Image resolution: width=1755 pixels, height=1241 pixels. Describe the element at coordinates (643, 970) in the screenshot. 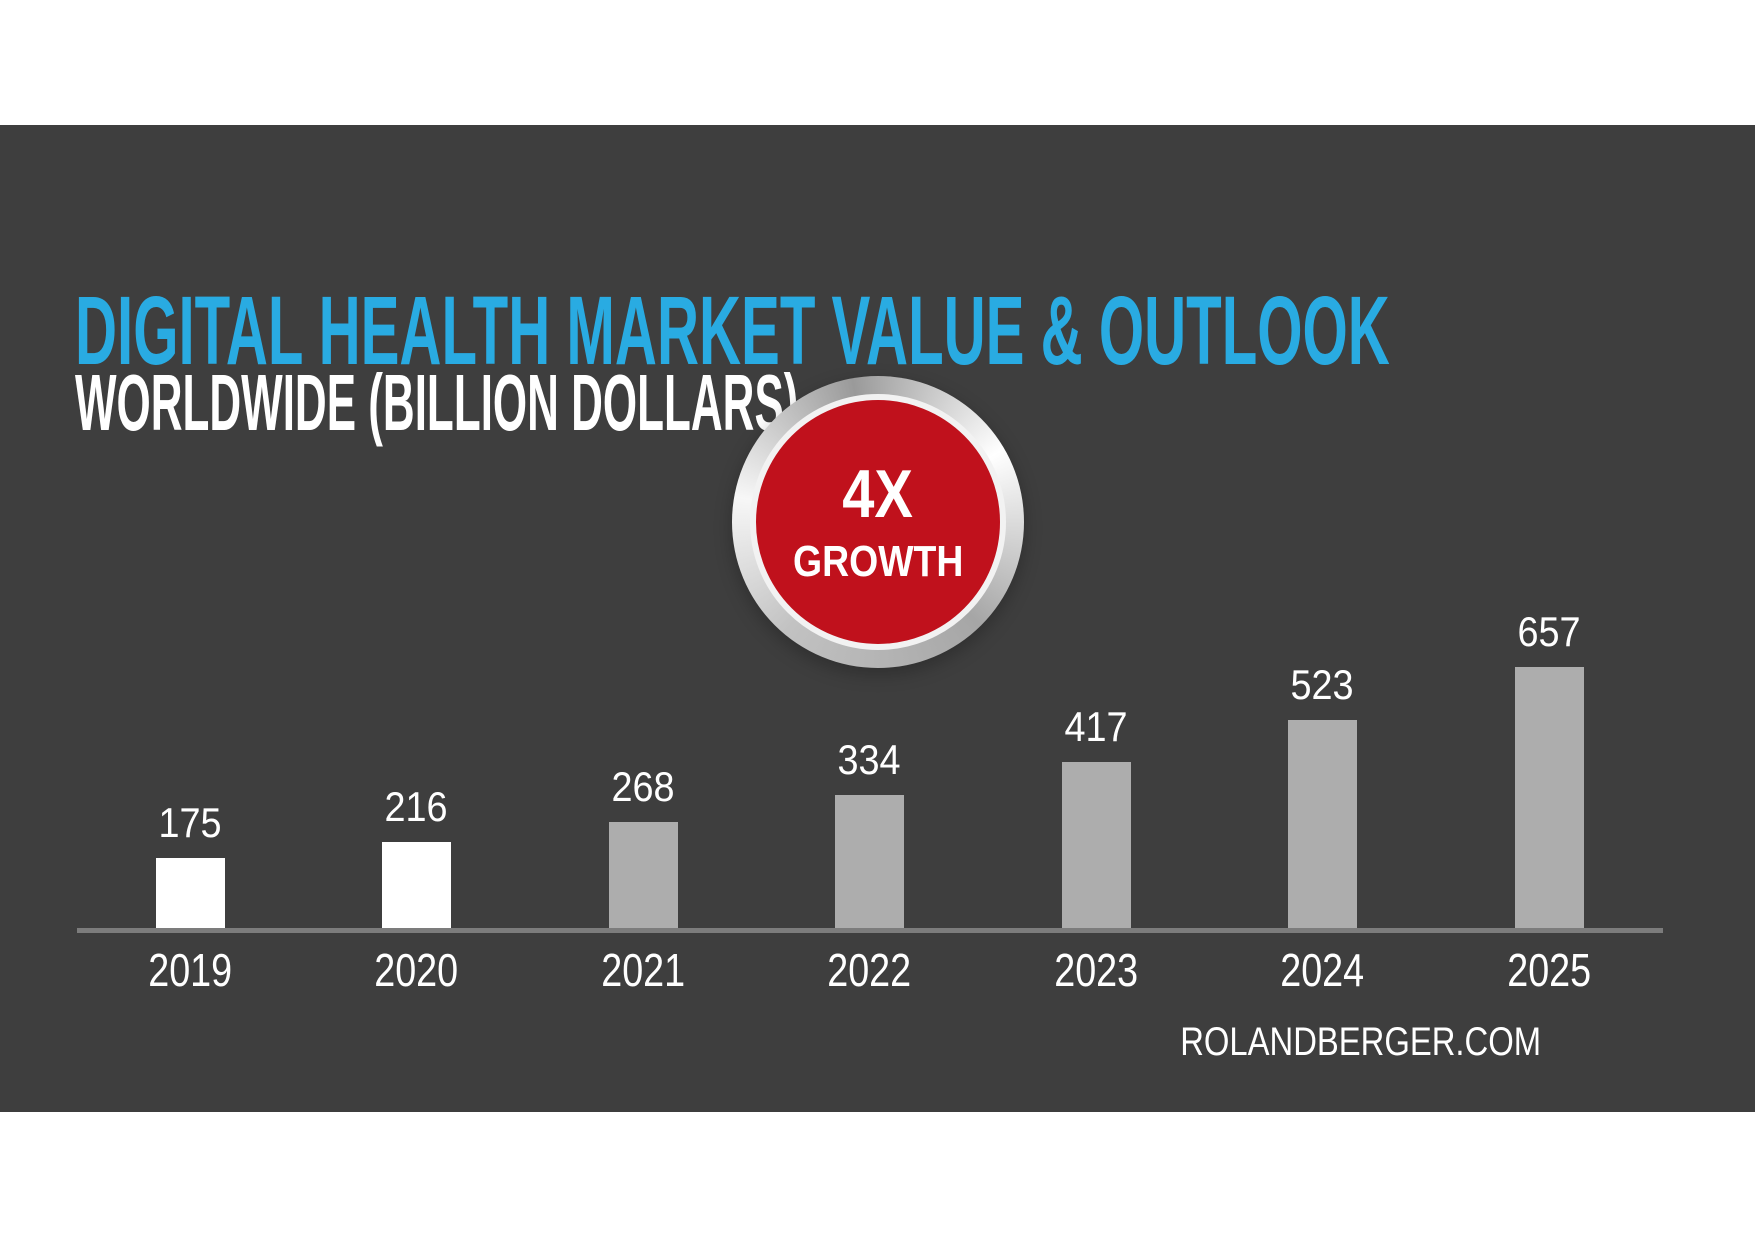

I see `x-axis-tick-label: 2021` at that location.